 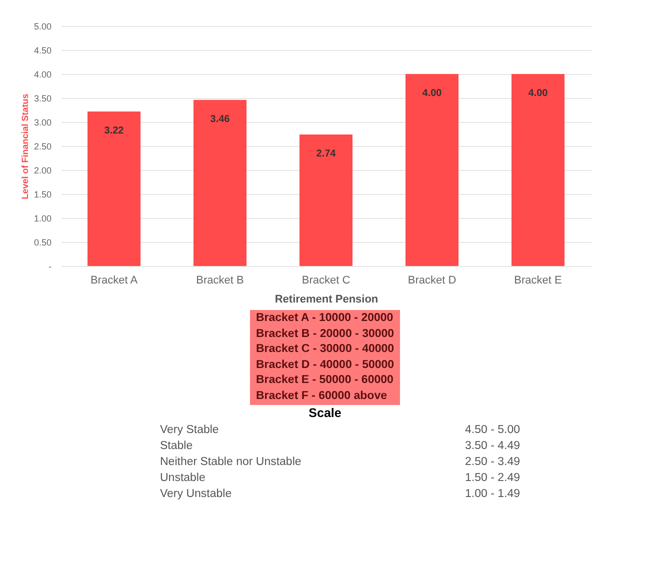 I want to click on text: Very Unstable, so click(x=196, y=494).